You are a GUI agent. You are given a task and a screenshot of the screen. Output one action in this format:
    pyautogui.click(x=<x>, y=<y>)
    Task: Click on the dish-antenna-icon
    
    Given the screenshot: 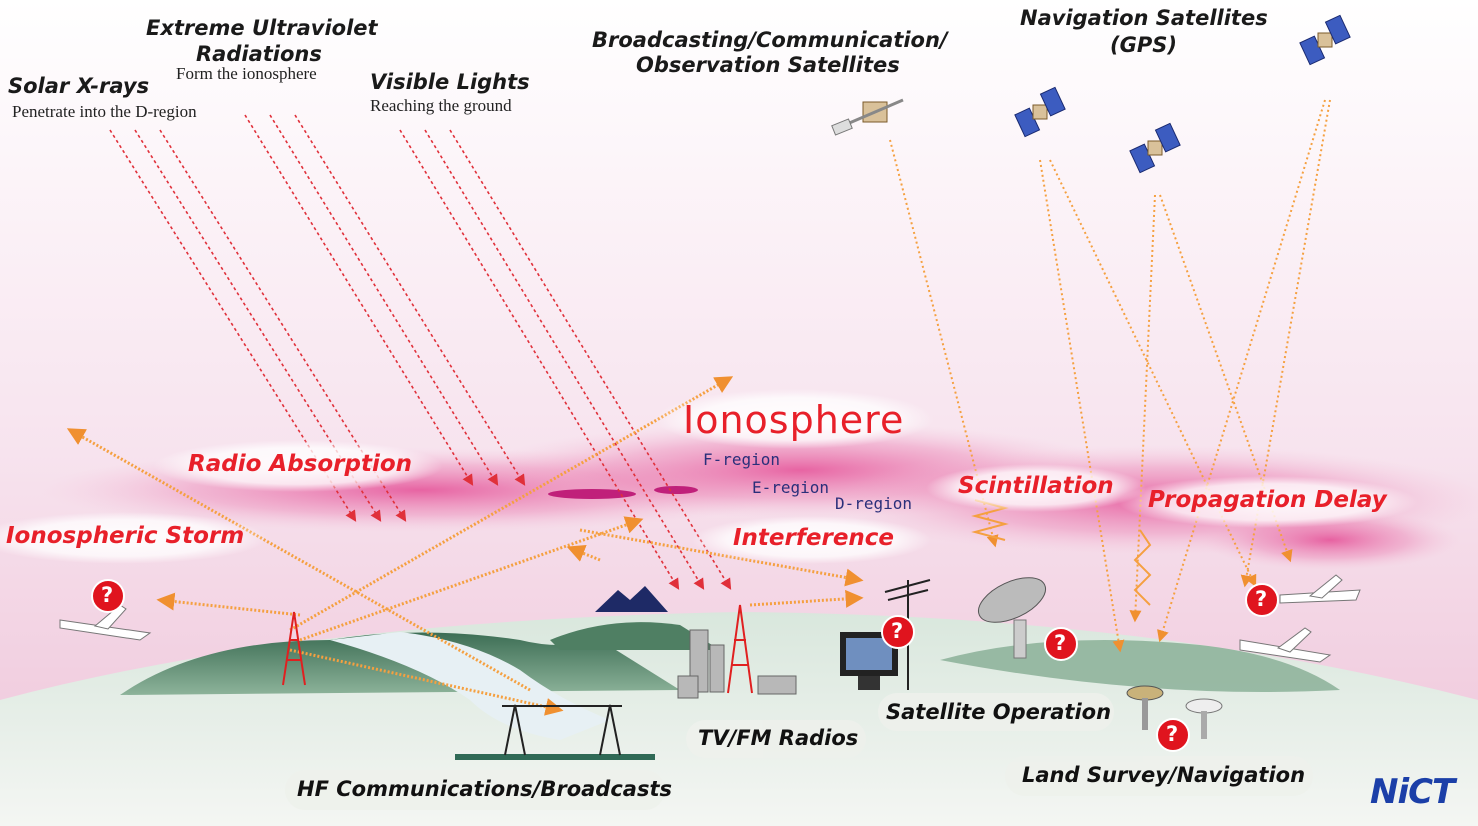 What is the action you would take?
    pyautogui.click(x=1012, y=618)
    